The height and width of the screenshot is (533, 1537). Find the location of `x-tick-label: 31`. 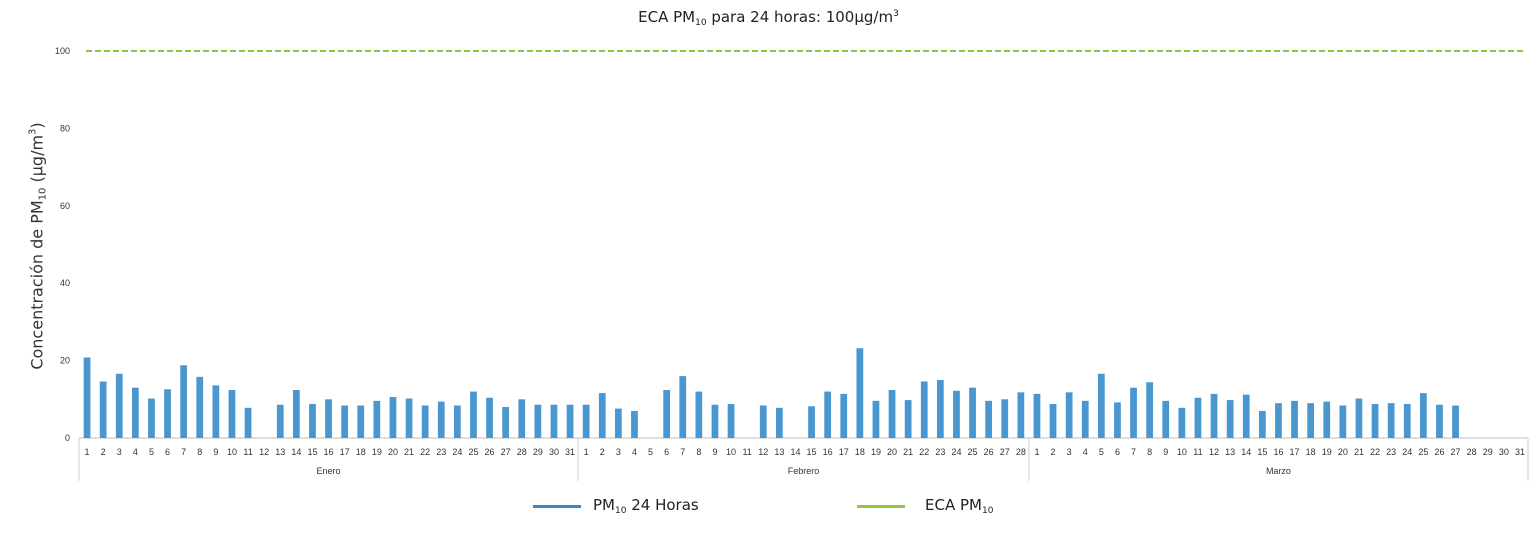

x-tick-label: 31 is located at coordinates (570, 452).